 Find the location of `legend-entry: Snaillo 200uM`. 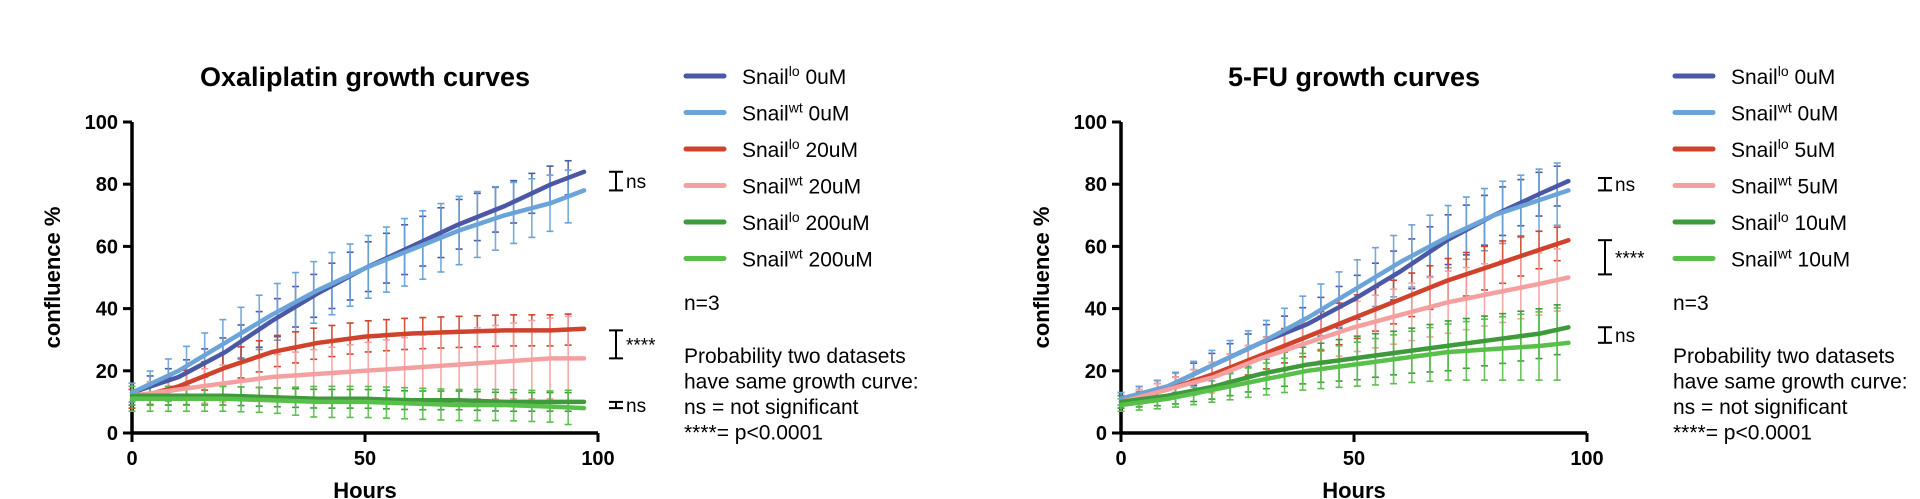

legend-entry: Snaillo 200uM is located at coordinates (806, 222).